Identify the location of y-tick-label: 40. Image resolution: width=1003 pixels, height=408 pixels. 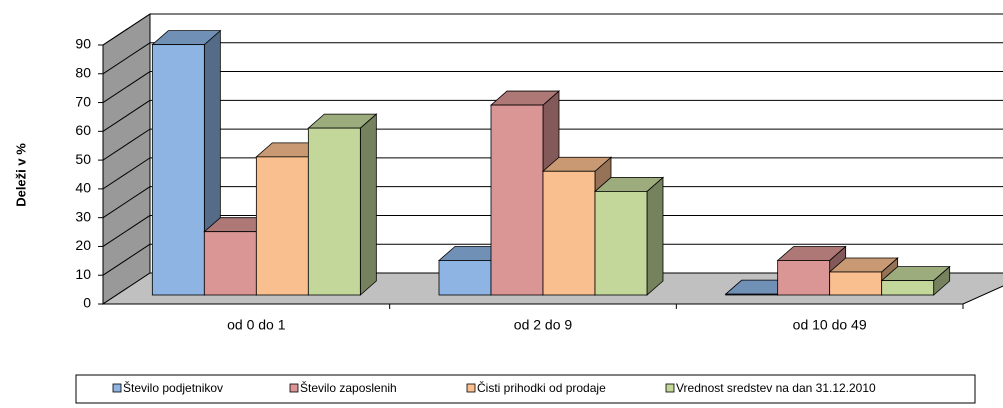
(83, 188).